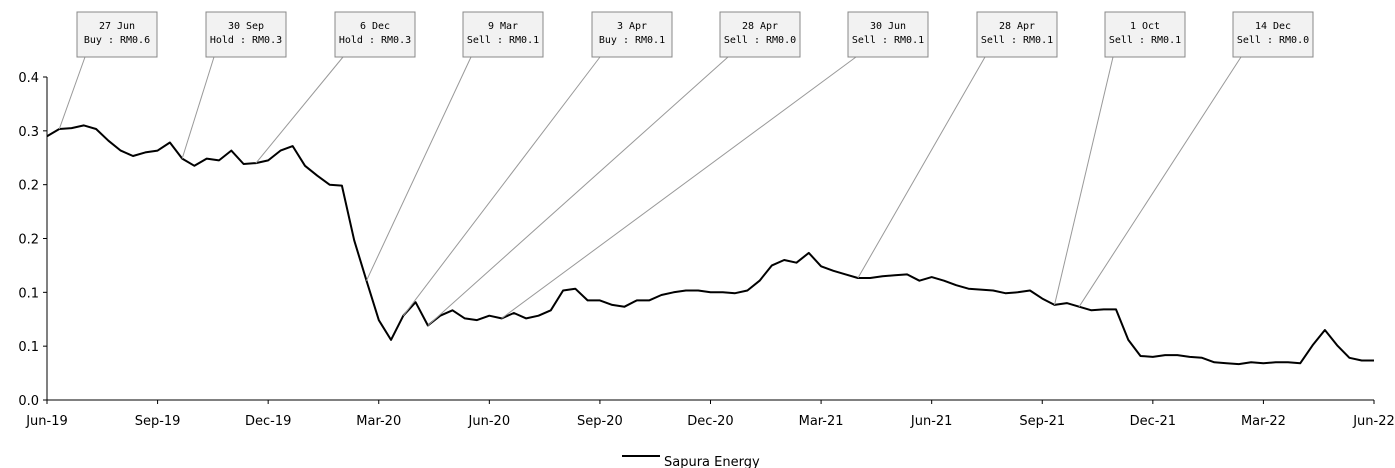 Image resolution: width=1395 pixels, height=468 pixels. What do you see at coordinates (1373, 421) in the screenshot?
I see `x-tick-label: Jun-22` at bounding box center [1373, 421].